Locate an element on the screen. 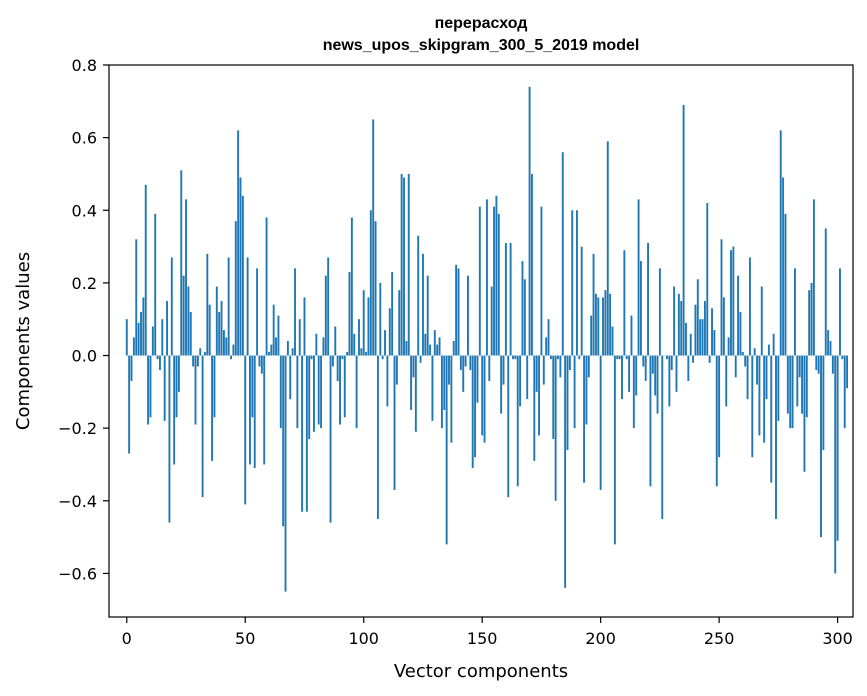 Image resolution: width=867 pixels, height=696 pixels. chart-subtitle: news_upos_skipgram_300_5_2019 model is located at coordinates (481, 45).